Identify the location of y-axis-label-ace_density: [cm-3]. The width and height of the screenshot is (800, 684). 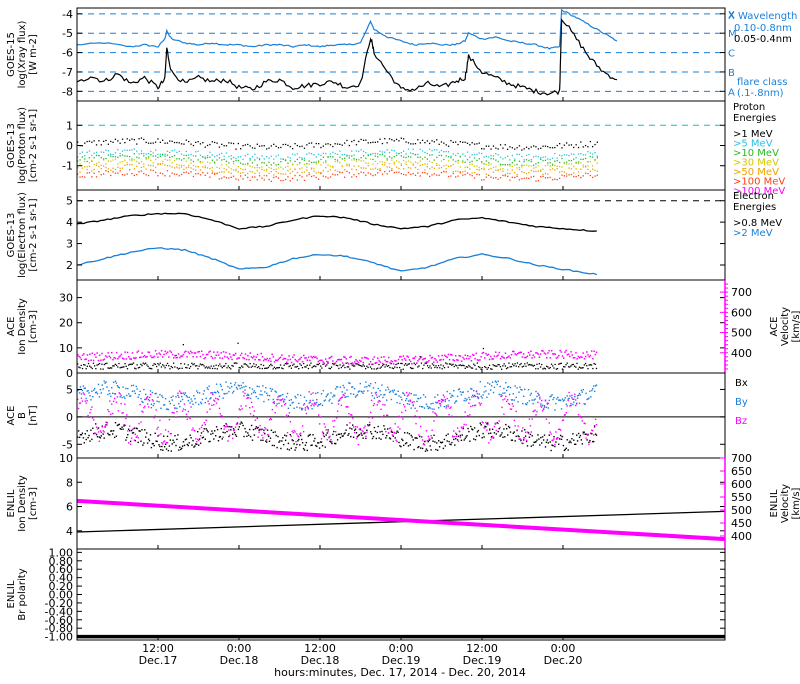
(33, 326).